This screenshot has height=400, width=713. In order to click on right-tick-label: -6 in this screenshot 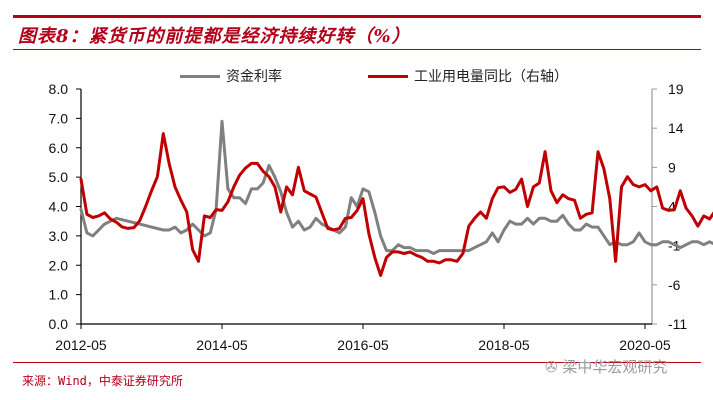, I will do `click(674, 285)`.